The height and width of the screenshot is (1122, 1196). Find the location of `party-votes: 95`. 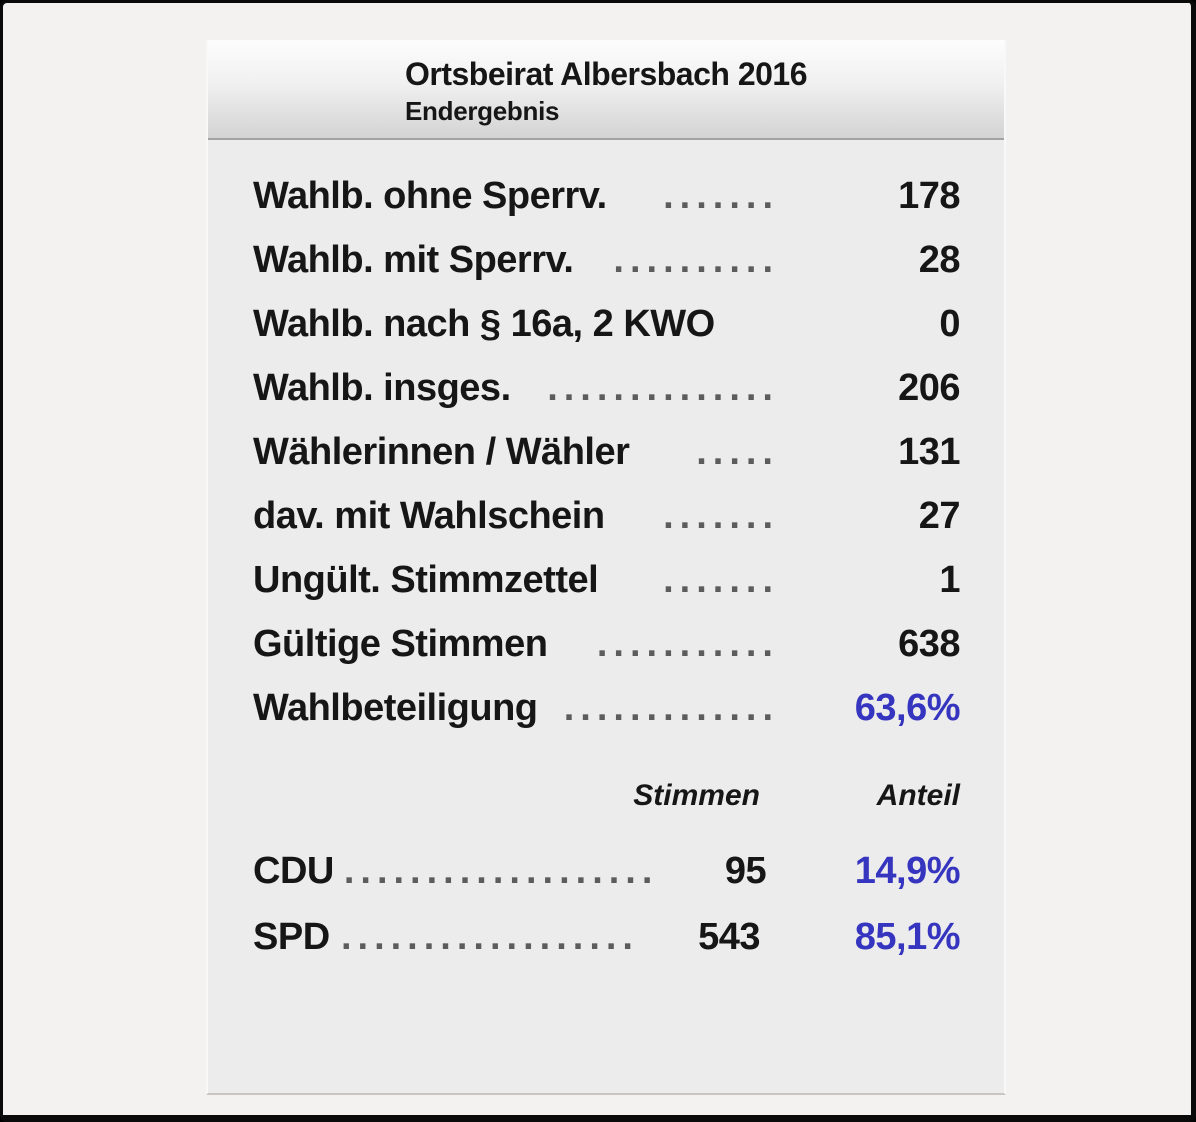

party-votes: 95 is located at coordinates (745, 871).